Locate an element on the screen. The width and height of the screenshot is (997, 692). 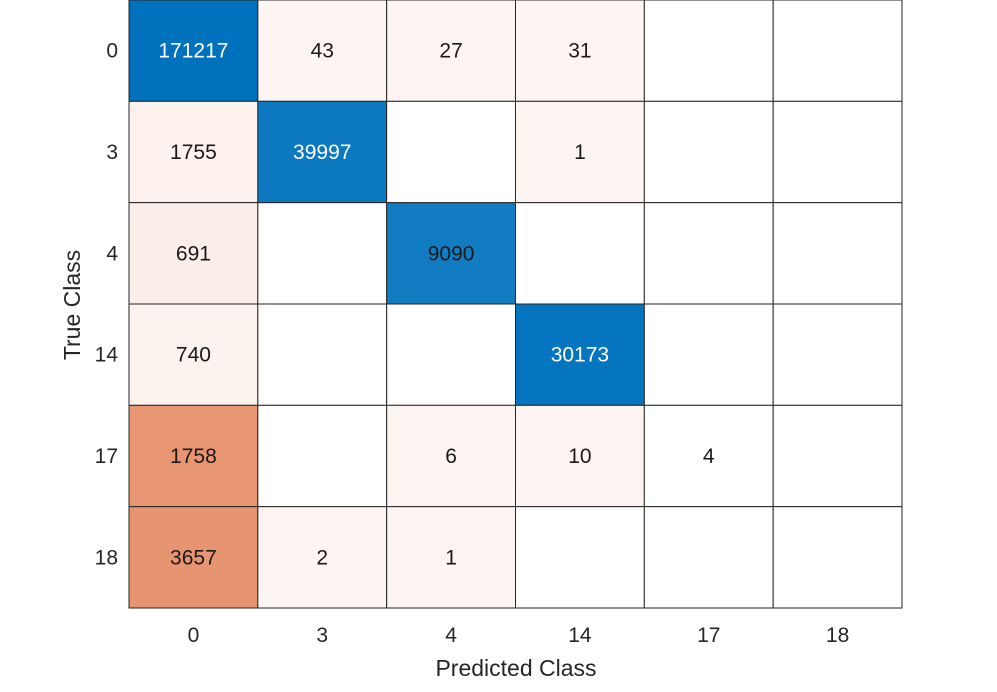
y-tick-labels: 0 3 4 14 17 18 is located at coordinates (107, 305).